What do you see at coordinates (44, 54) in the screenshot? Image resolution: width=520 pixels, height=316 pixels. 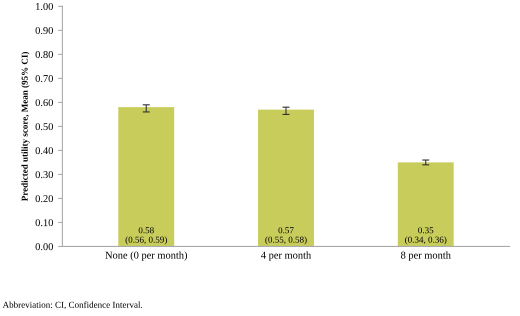 I see `y-tick-label: 0.80` at bounding box center [44, 54].